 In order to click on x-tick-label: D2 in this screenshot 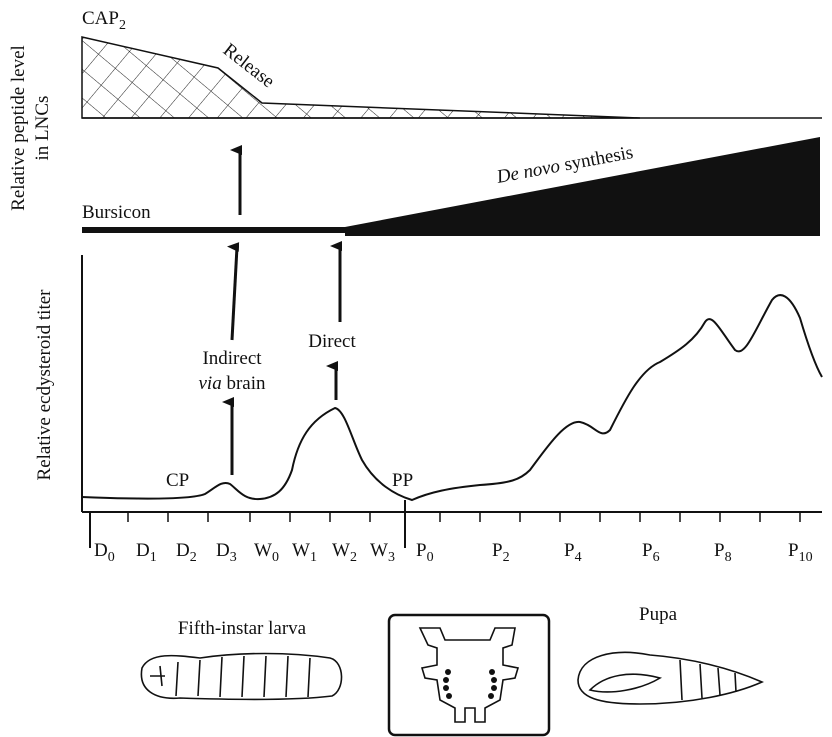, I will do `click(186, 552)`.